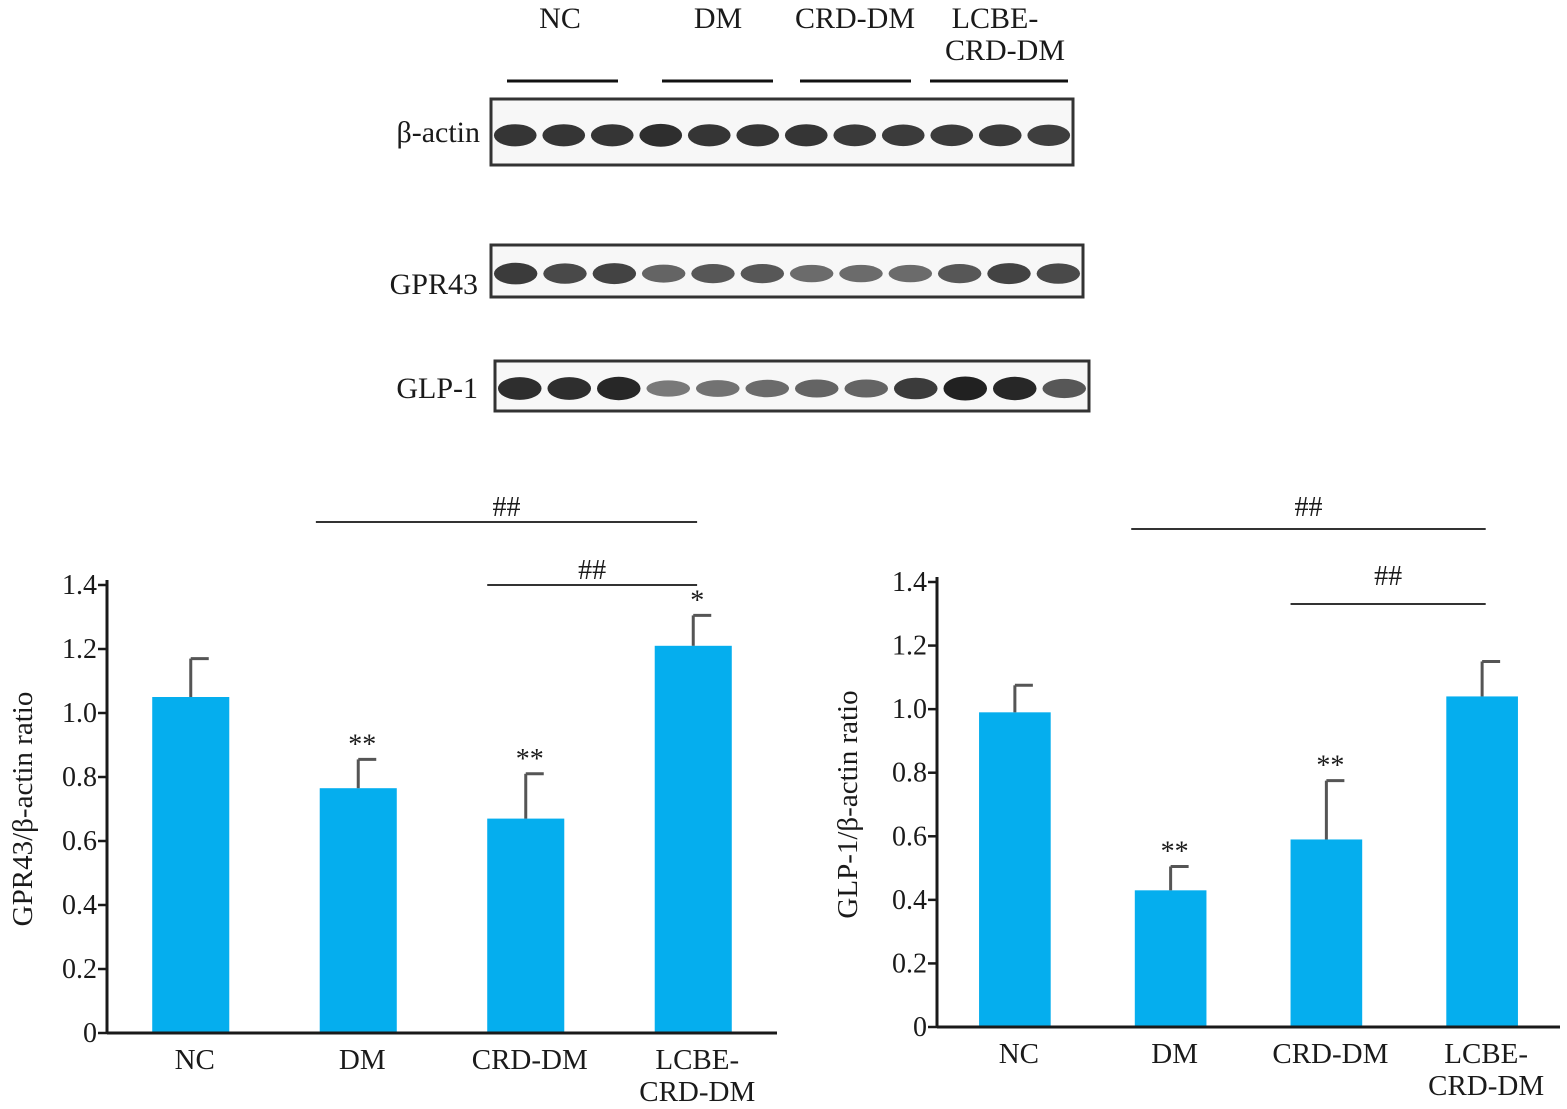  I want to click on blot-row-0: β-actin, so click(735, 132).